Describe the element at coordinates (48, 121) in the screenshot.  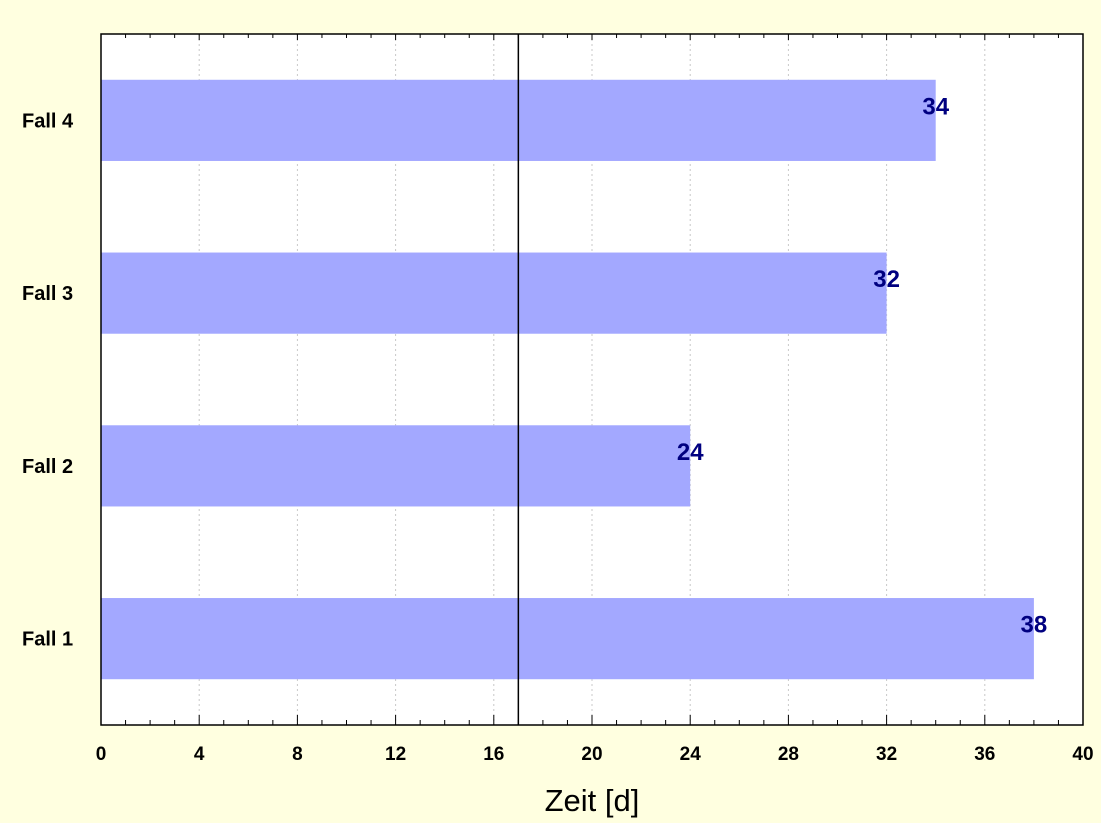
I see `category-label-fall-4: Fall 4` at that location.